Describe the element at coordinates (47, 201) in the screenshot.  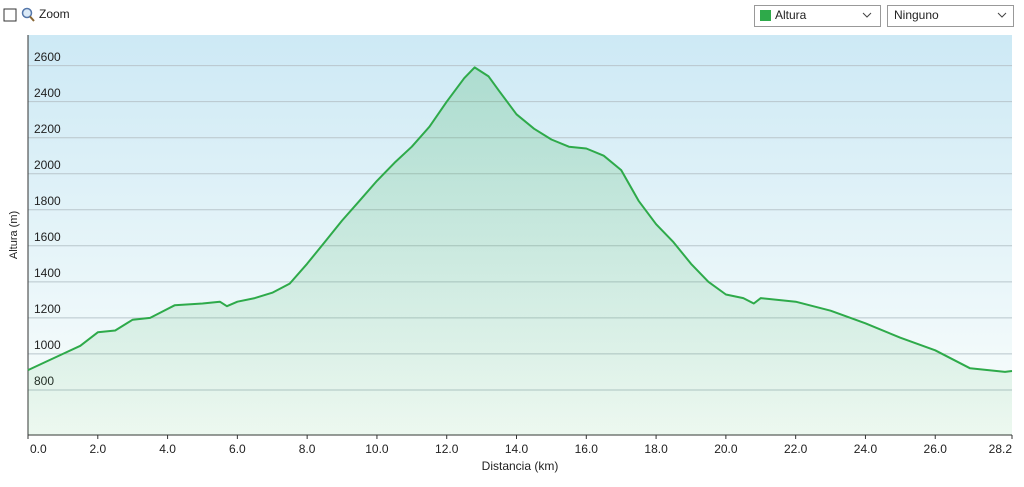
I see `y-tick-label: 1800` at that location.